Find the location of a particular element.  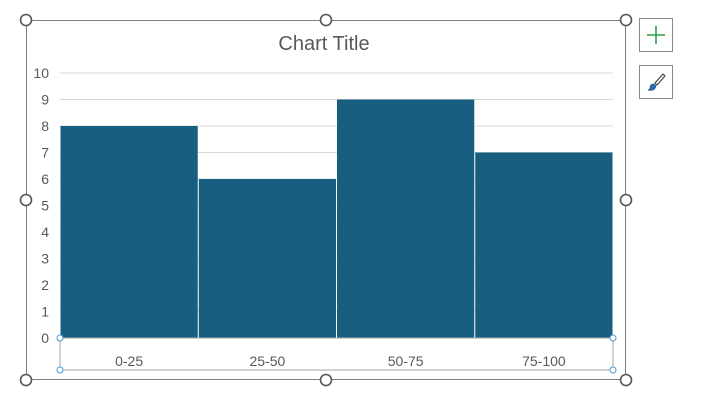

chart-styles-button is located at coordinates (656, 82).